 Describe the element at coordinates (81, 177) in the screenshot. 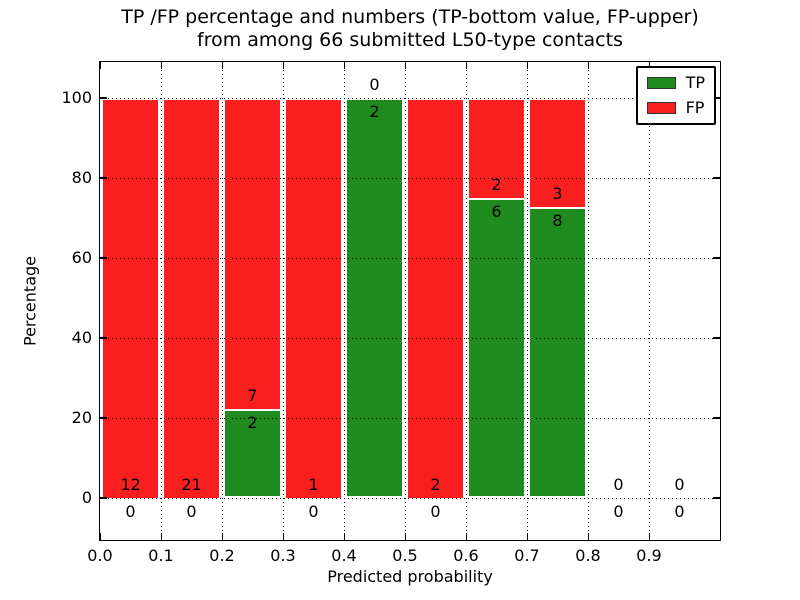

I see `y-tick-label: 80` at that location.